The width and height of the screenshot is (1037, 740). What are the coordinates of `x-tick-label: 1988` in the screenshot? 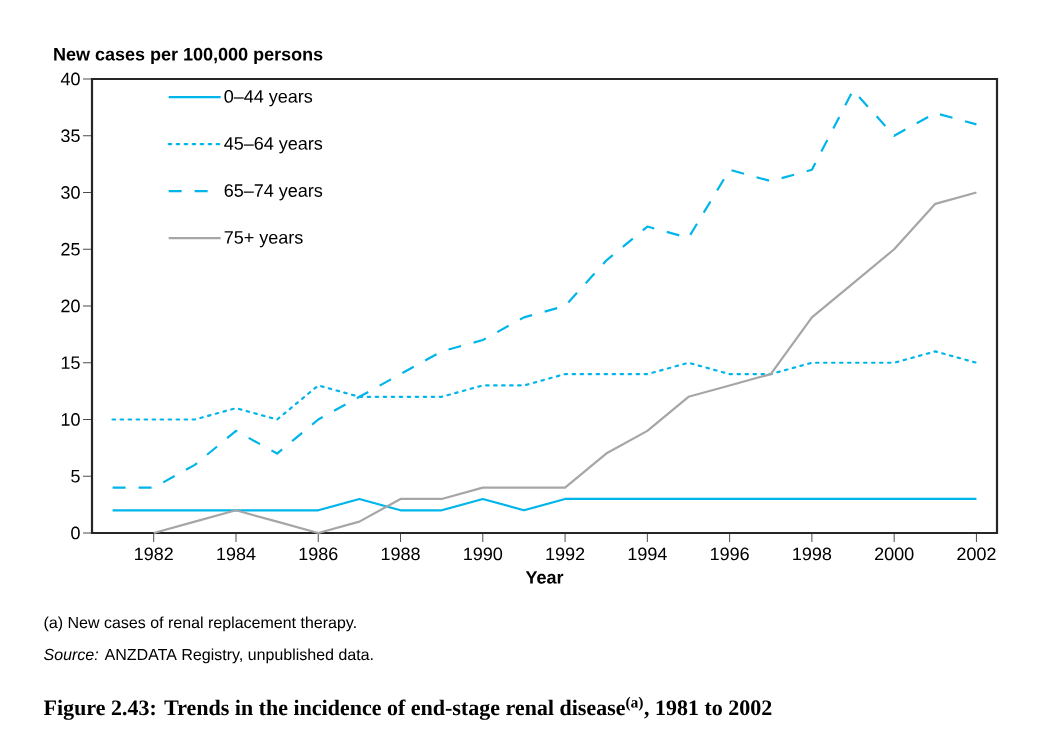 It's located at (400, 554).